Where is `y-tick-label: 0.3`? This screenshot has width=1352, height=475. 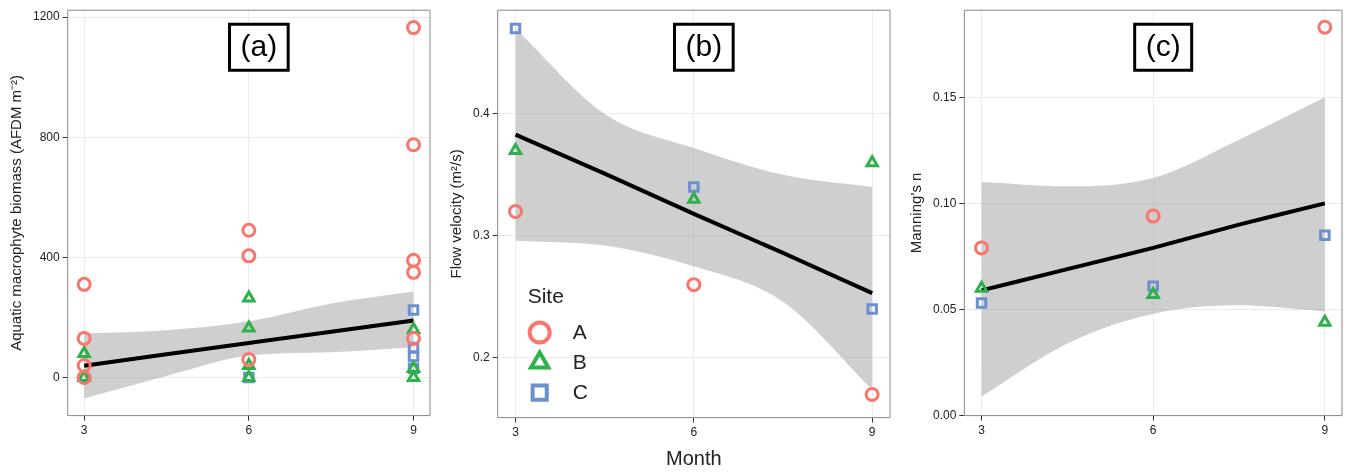
y-tick-label: 0.3 is located at coordinates (481, 235).